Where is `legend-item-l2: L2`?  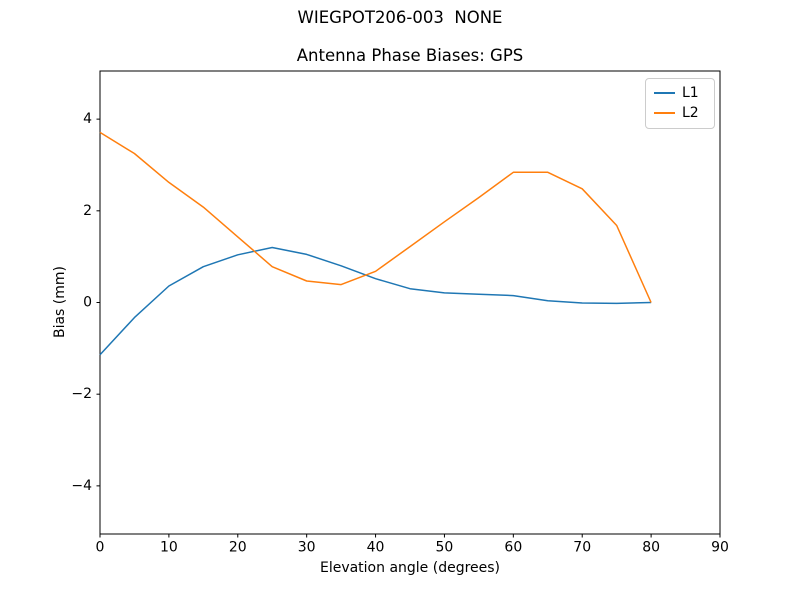
legend-item-l2: L2 is located at coordinates (680, 113).